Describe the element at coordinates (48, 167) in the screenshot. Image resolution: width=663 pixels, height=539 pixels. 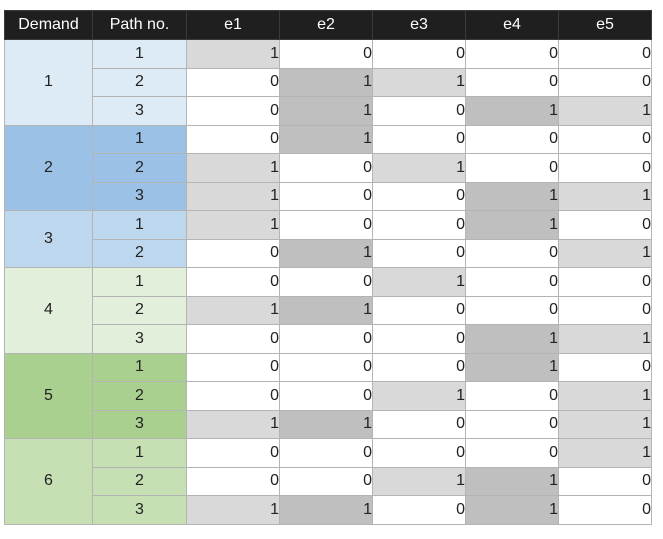
I see `demand-cell: 2` at that location.